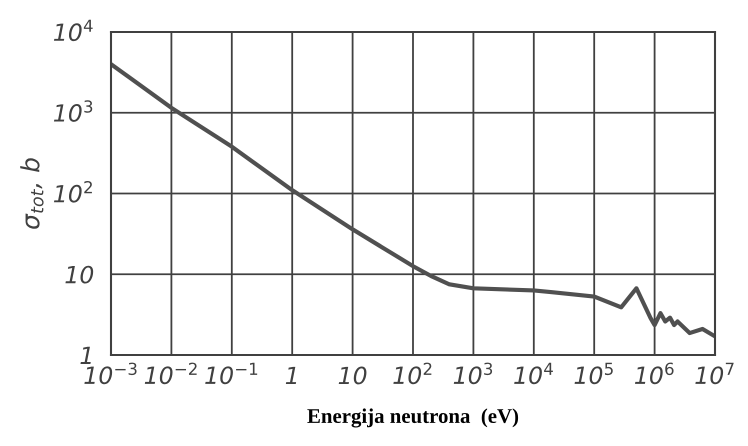 Image resolution: width=748 pixels, height=446 pixels. What do you see at coordinates (231, 373) in the screenshot?
I see `x-tick-label: 10$^{−1}$` at bounding box center [231, 373].